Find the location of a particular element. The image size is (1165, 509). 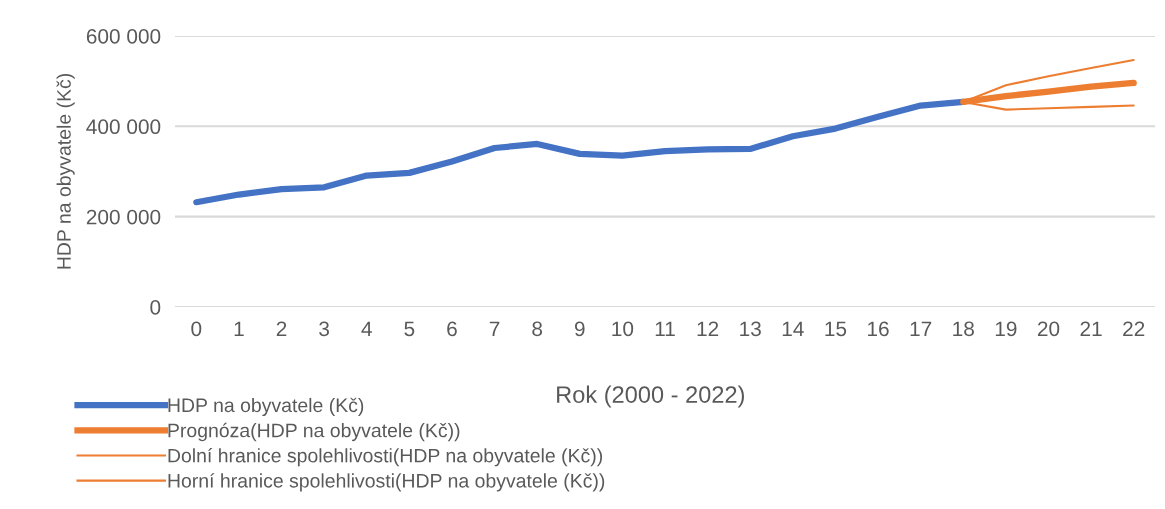

y-tick-label: 400 000 is located at coordinates (123, 127).